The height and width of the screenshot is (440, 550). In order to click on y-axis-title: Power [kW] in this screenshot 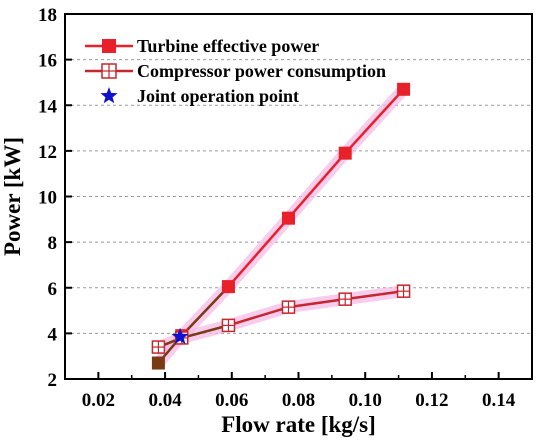, I will do `click(12, 196)`.